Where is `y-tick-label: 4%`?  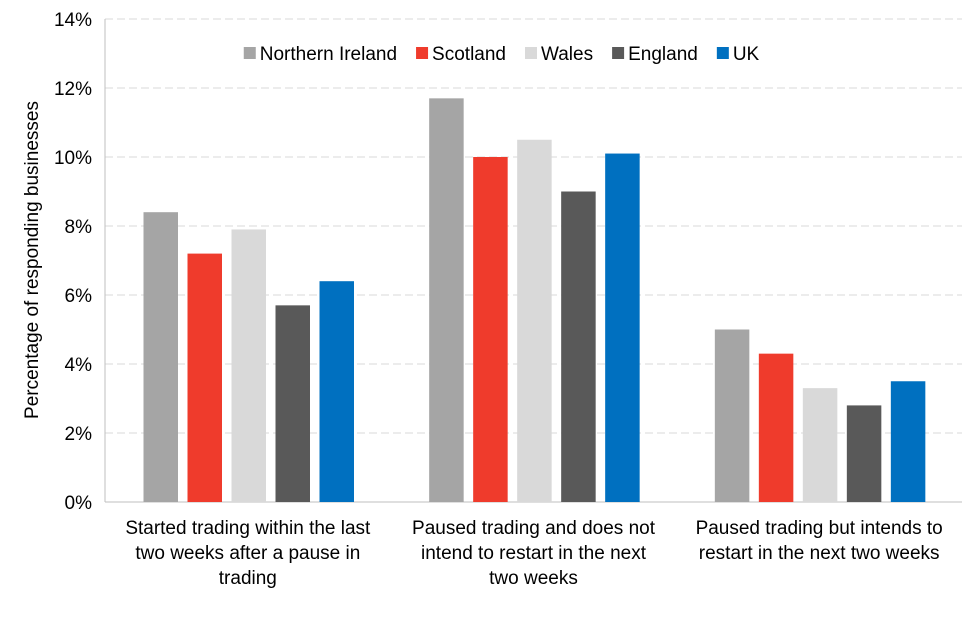 y-tick-label: 4% is located at coordinates (79, 365).